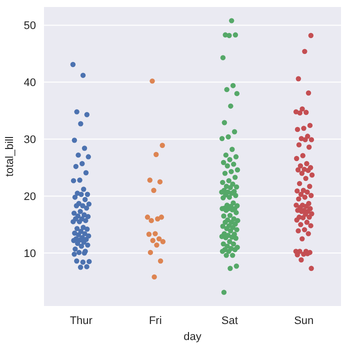 Image resolution: width=348 pixels, height=348 pixels. Describe the element at coordinates (304, 321) in the screenshot. I see `x-tick-label: Sun` at that location.